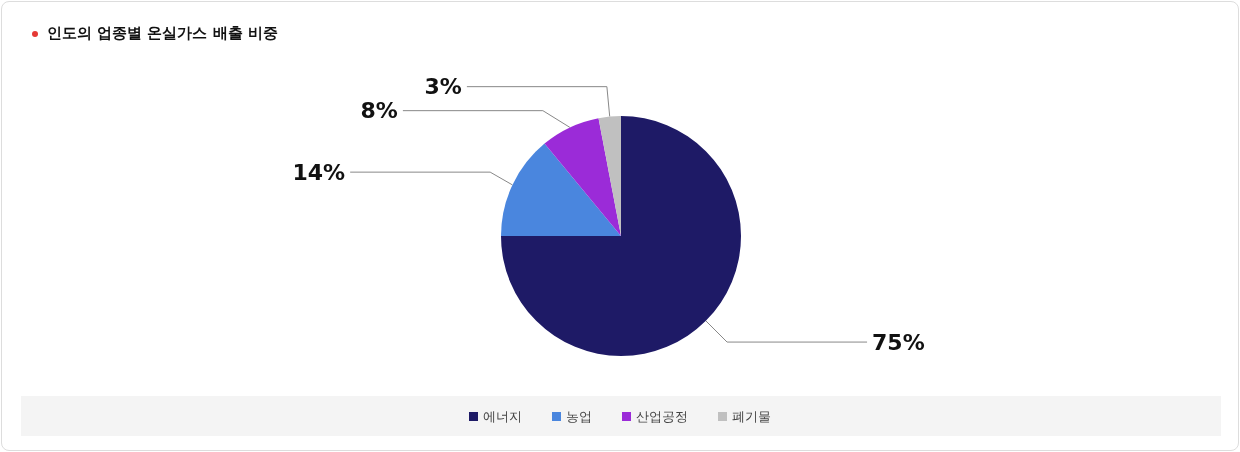  Describe the element at coordinates (379, 111) in the screenshot. I see `data-label: 8%` at that location.